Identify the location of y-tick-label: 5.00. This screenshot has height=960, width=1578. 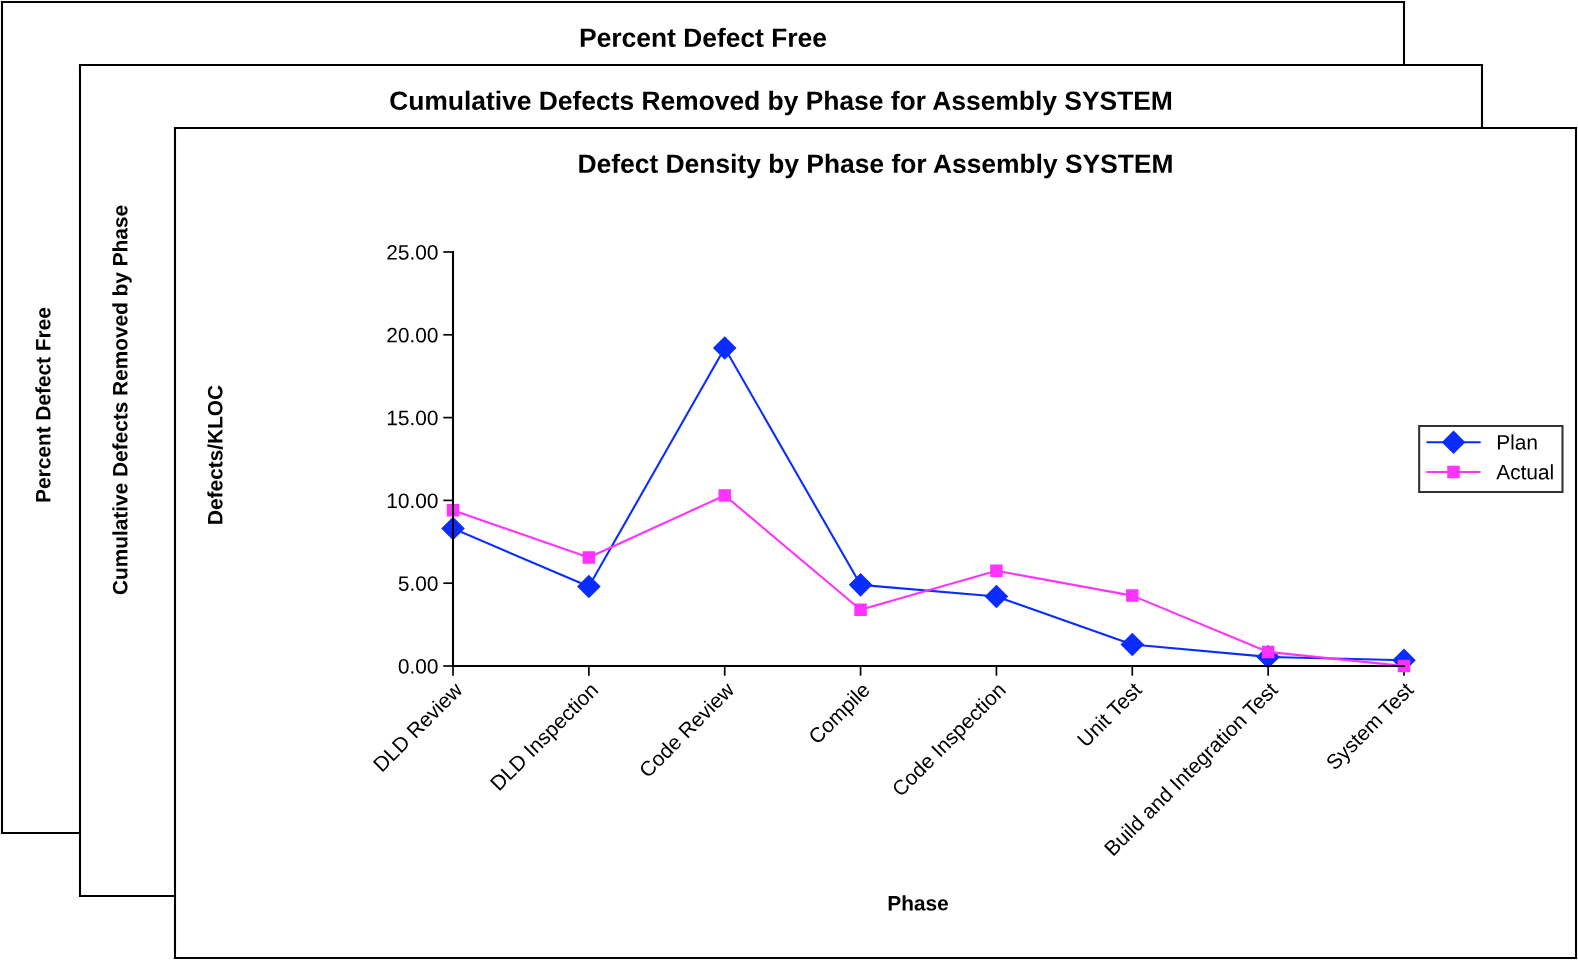
(418, 583).